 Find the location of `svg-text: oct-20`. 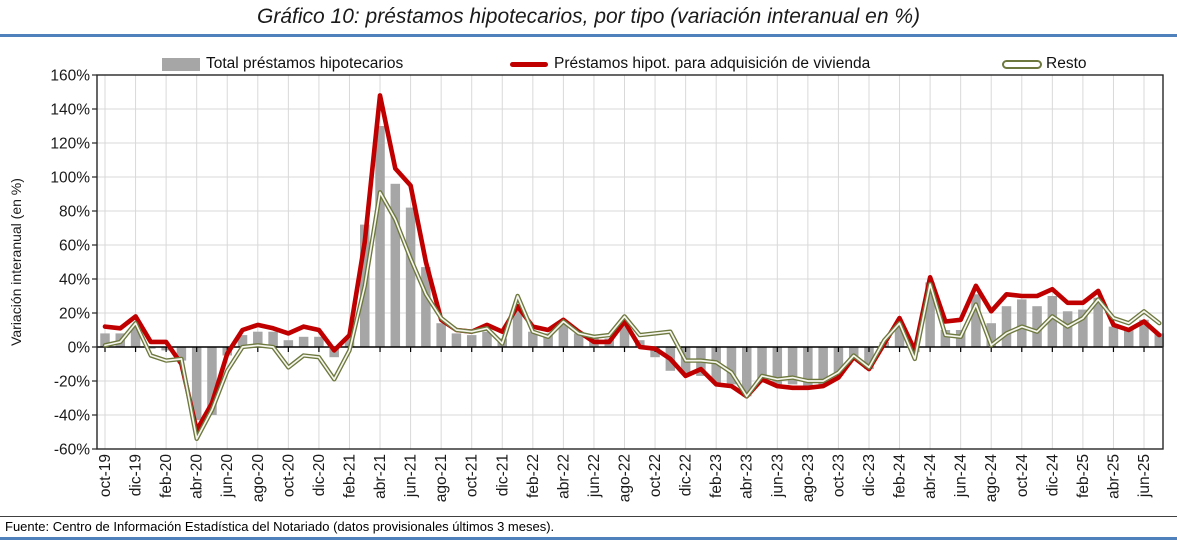

svg-text: oct-20 is located at coordinates (288, 475).